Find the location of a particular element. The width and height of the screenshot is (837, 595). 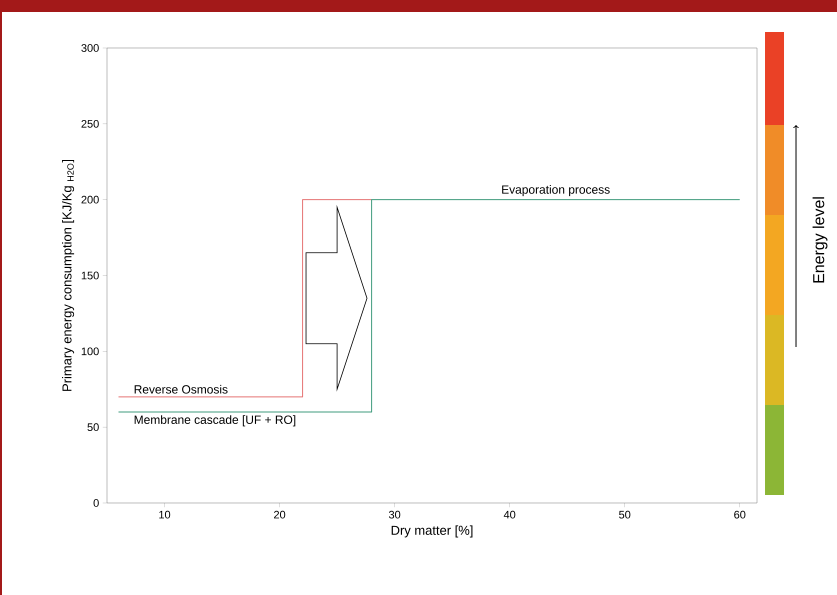

x-tick-label: 60 is located at coordinates (740, 514).